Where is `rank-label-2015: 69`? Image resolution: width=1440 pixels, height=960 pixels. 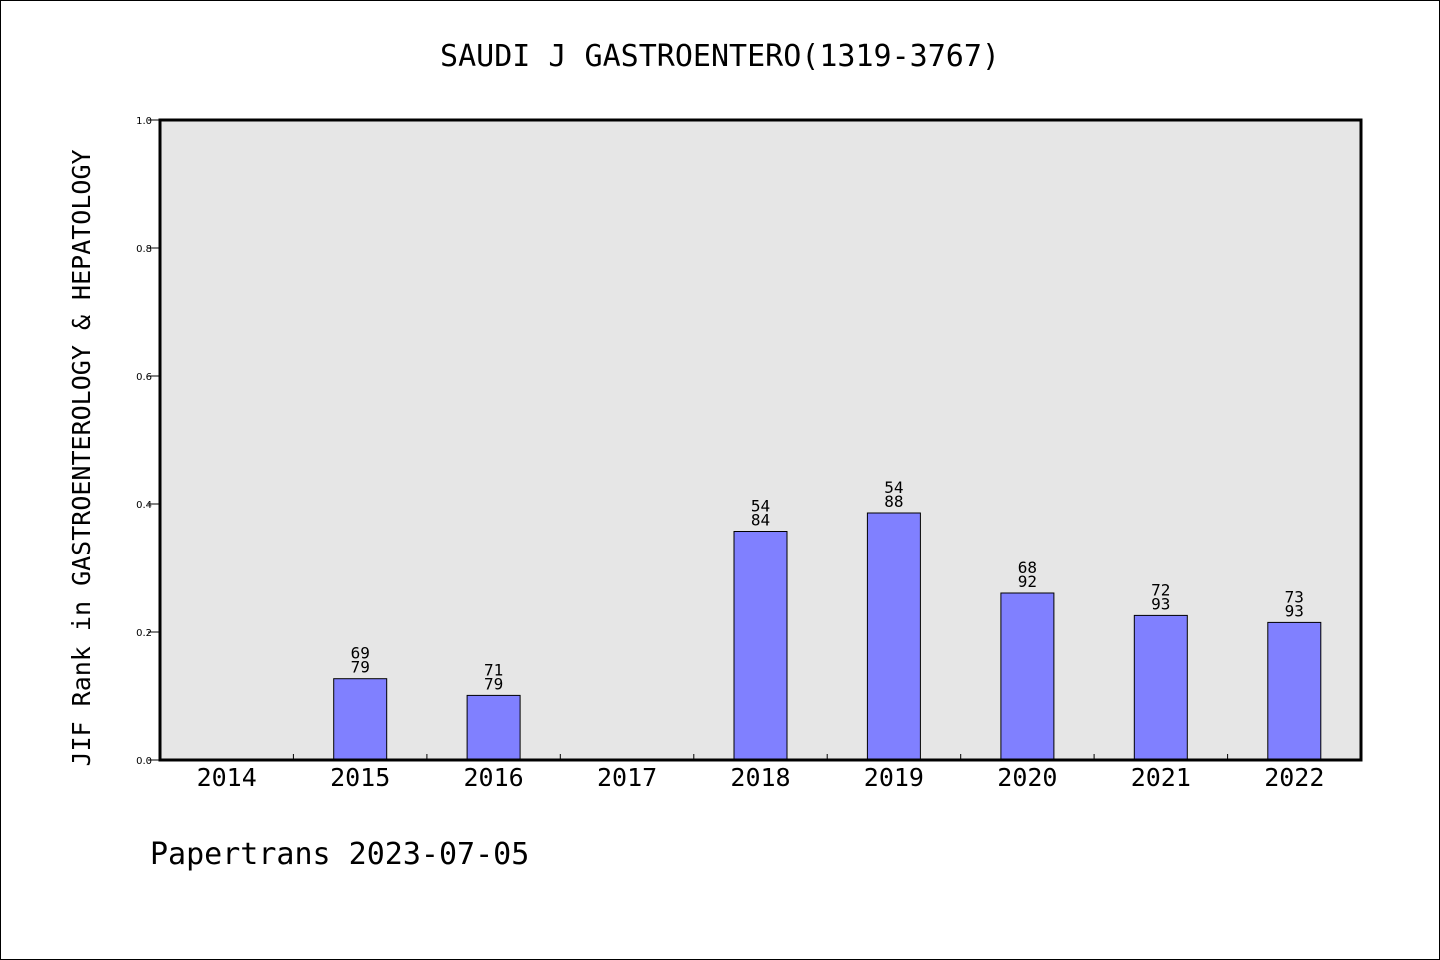 rank-label-2015: 69 is located at coordinates (360, 653).